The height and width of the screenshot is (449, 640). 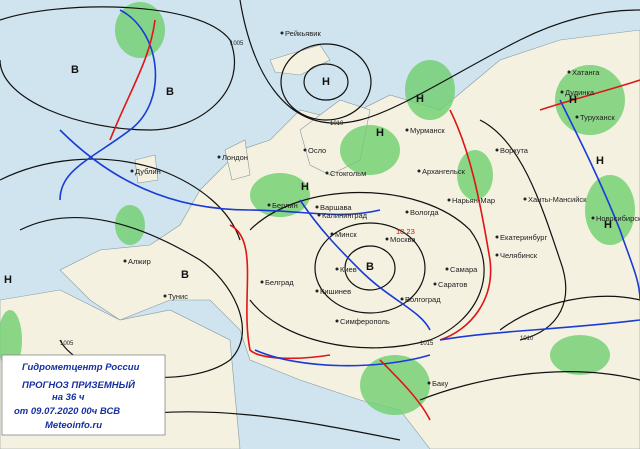 I want to click on city-label: Баку, so click(x=440, y=383).